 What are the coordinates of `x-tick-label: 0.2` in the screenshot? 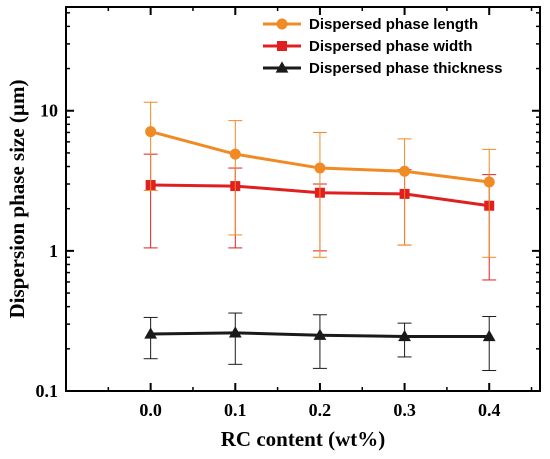 It's located at (320, 410).